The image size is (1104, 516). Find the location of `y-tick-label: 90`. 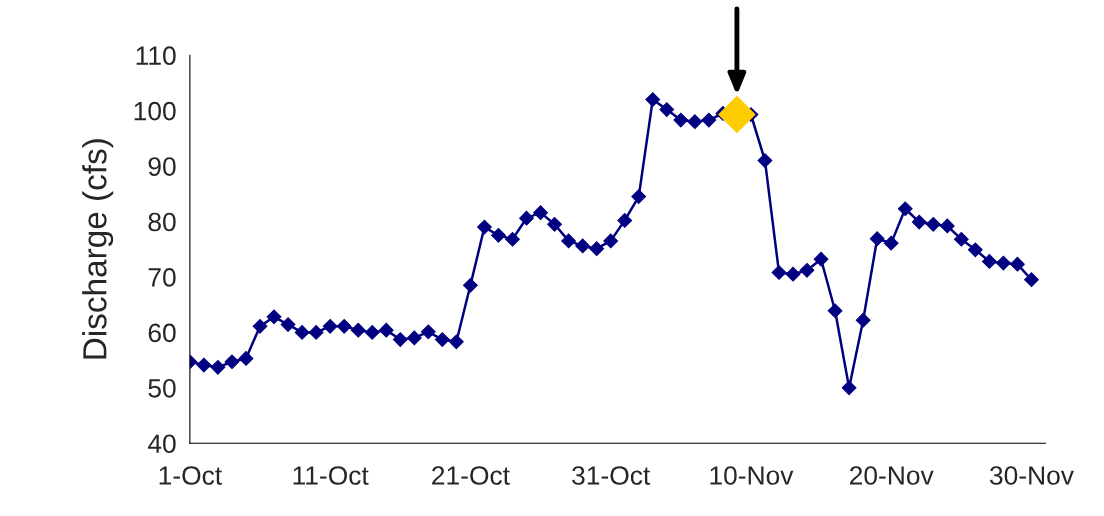

y-tick-label: 90 is located at coordinates (162, 166).